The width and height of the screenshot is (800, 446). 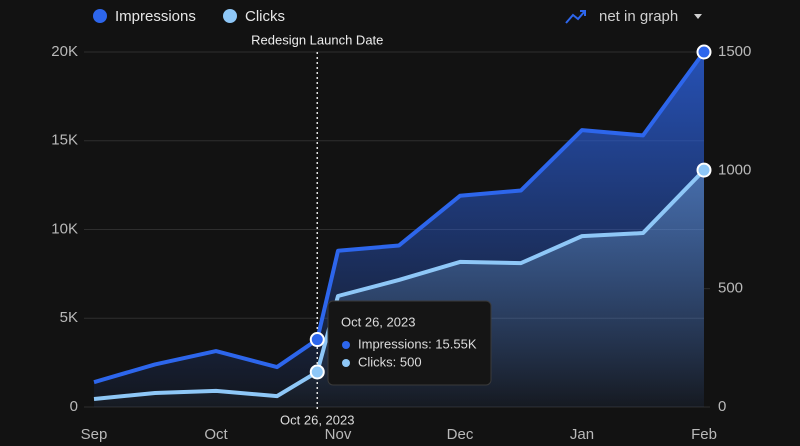 What do you see at coordinates (338, 434) in the screenshot?
I see `x-tick-label: Nov` at bounding box center [338, 434].